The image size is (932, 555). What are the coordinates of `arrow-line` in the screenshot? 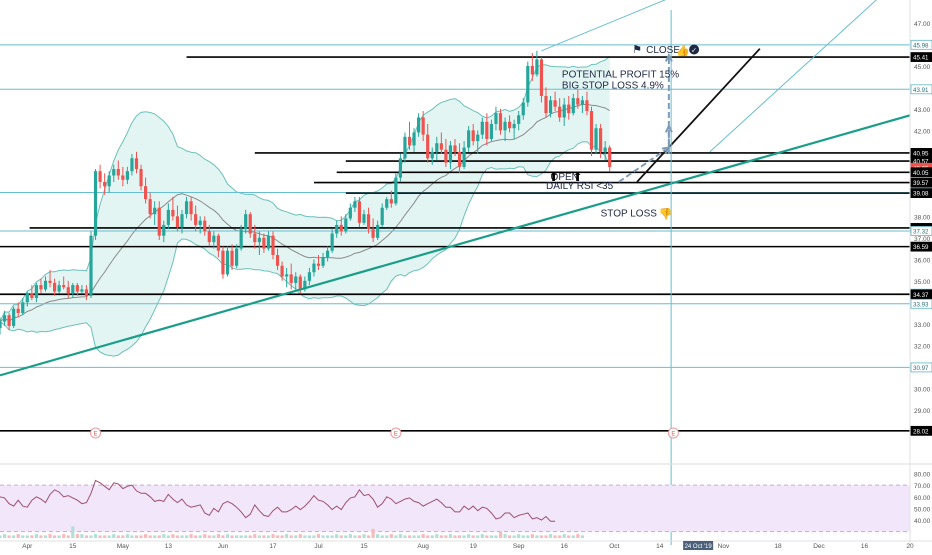 It's located at (644, 164).